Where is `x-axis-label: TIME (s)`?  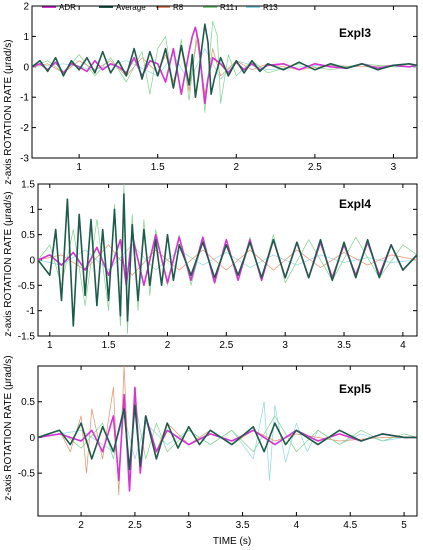
x-axis-label: TIME (s) is located at coordinates (232, 541).